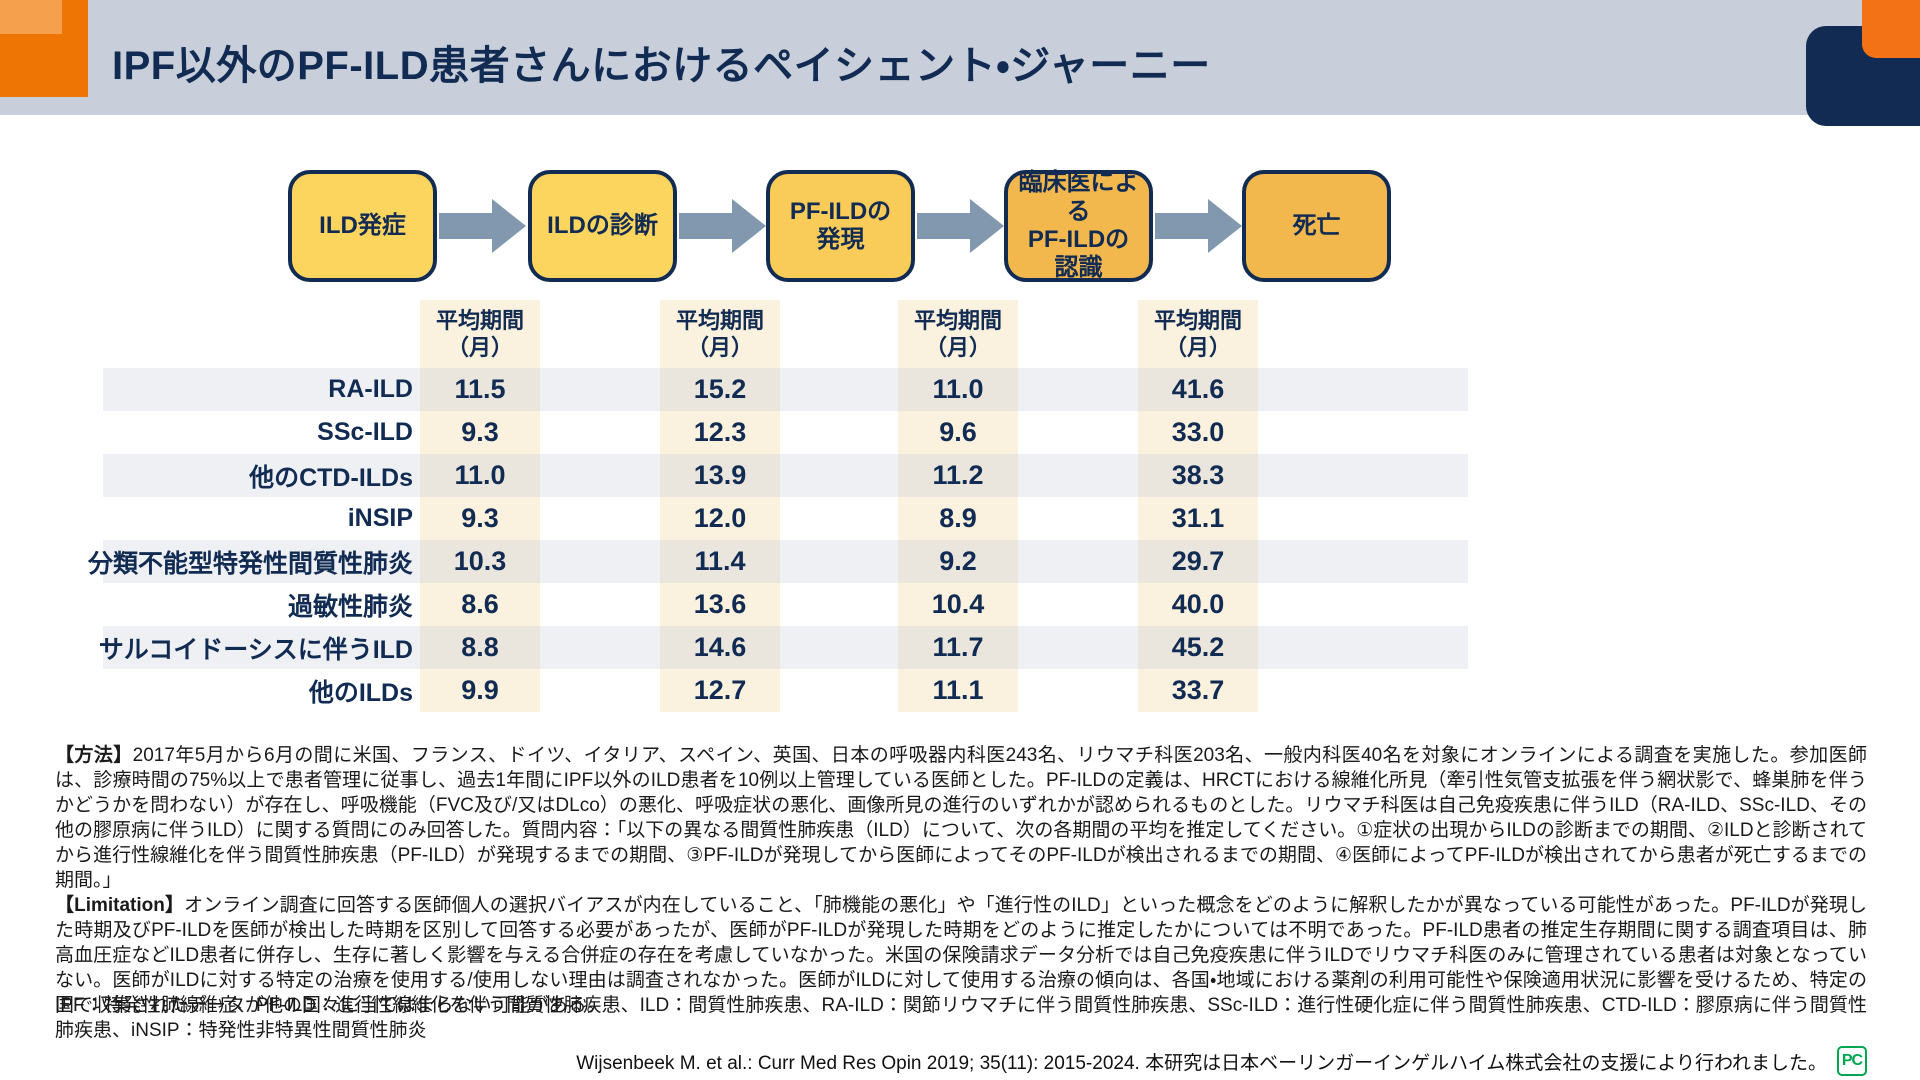 Image resolution: width=1920 pixels, height=1080 pixels. What do you see at coordinates (480, 690) in the screenshot?
I see `cell-value: 9.9` at bounding box center [480, 690].